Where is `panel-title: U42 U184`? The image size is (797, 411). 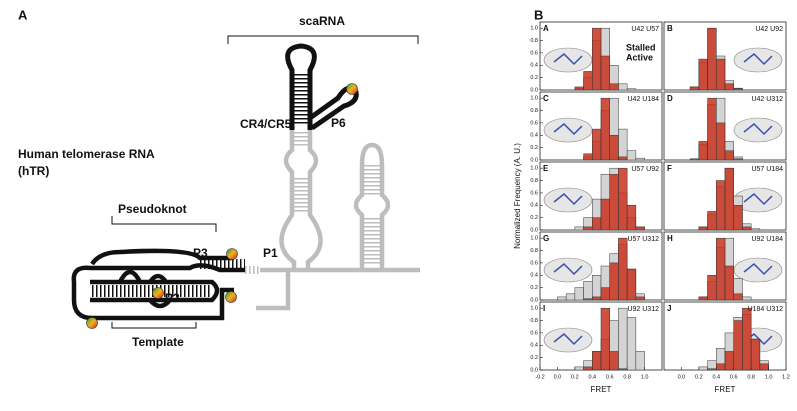
panel-title: U42 U184 is located at coordinates (643, 99).